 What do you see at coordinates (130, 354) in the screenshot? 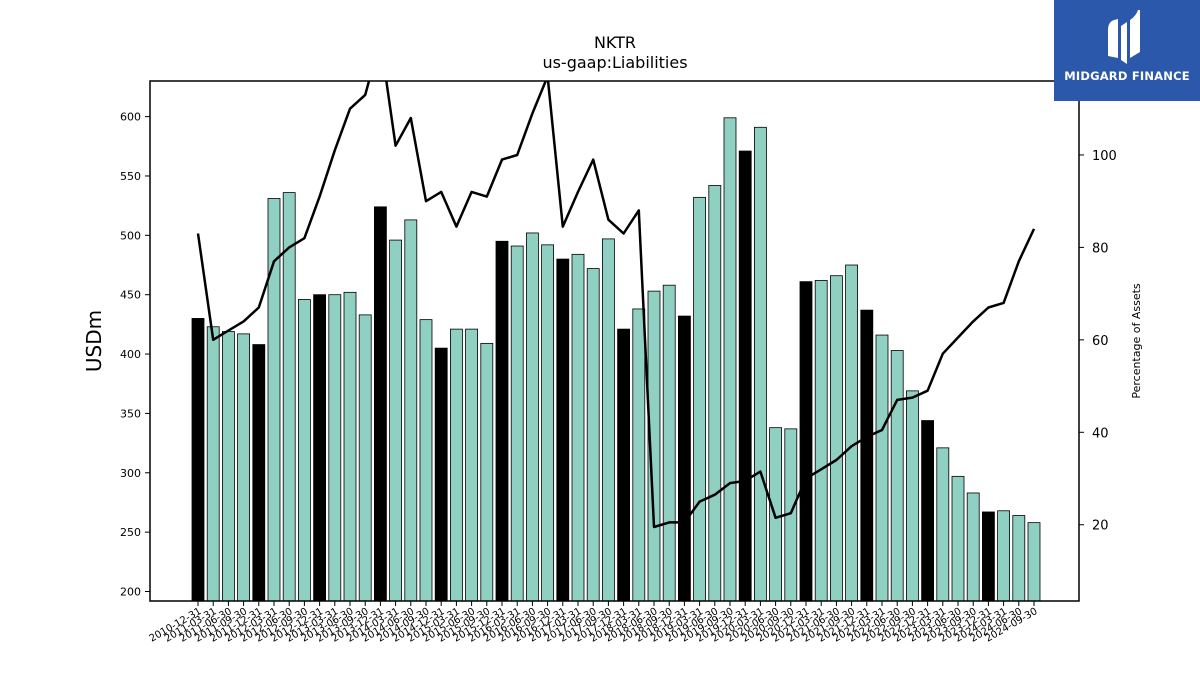
I see `y-tick-label-left: 400` at bounding box center [130, 354].